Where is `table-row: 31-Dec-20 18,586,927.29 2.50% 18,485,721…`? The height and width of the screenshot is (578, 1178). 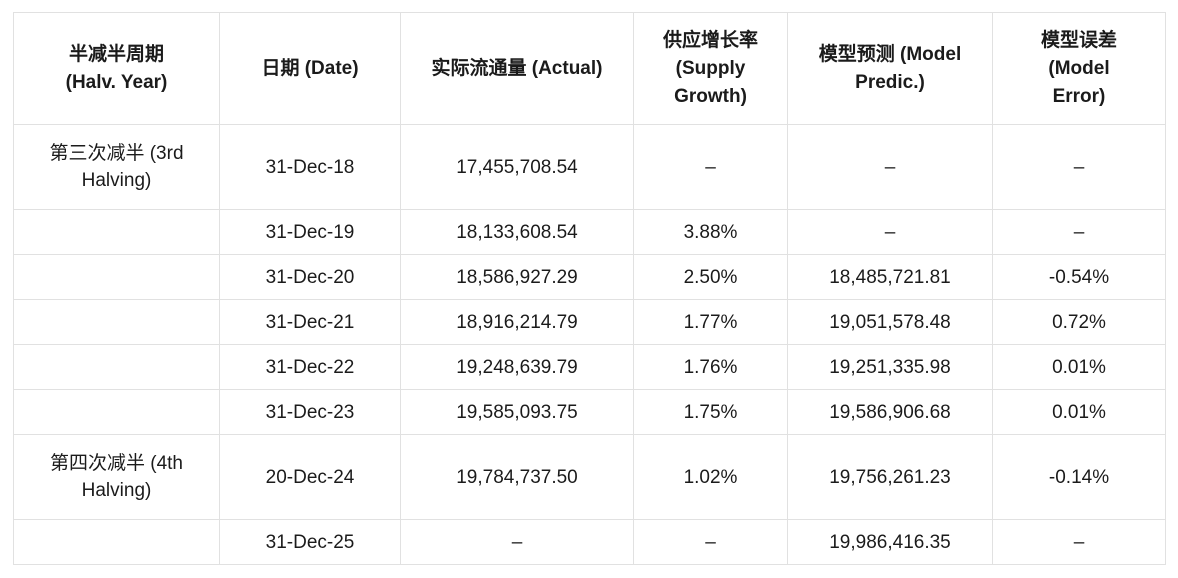
table-row: 31-Dec-20 18,586,927.29 2.50% 18,485,721… is located at coordinates (589, 277).